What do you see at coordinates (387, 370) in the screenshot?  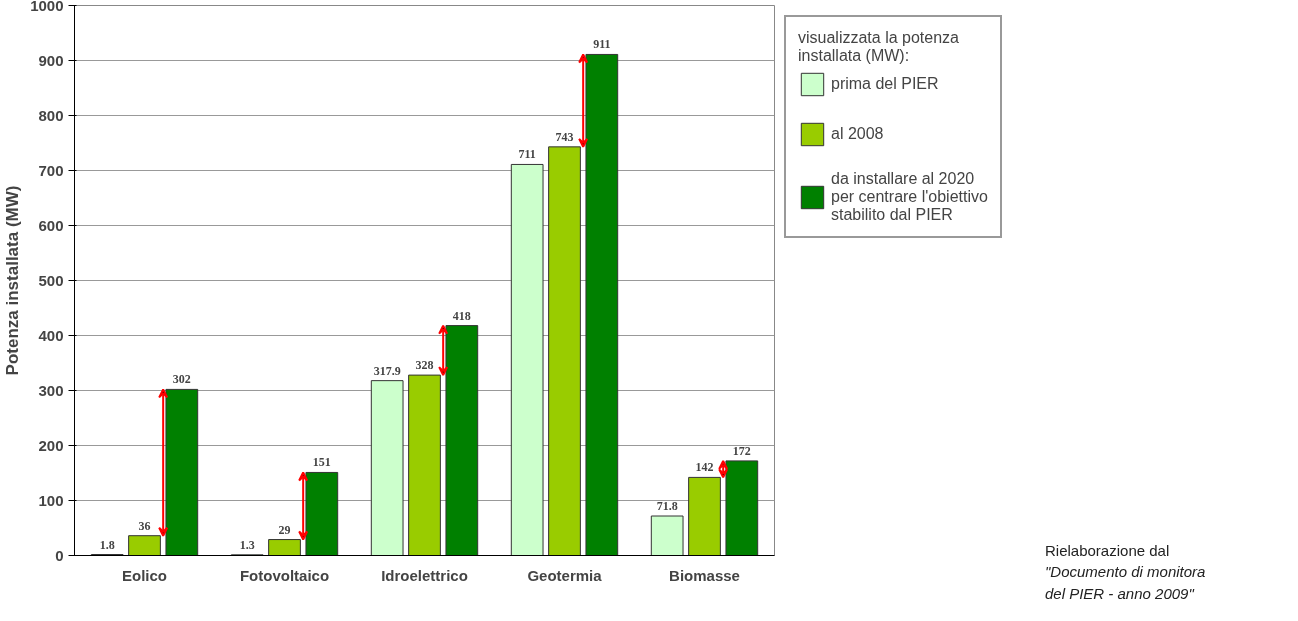 I see `data-label: 317.9` at bounding box center [387, 370].